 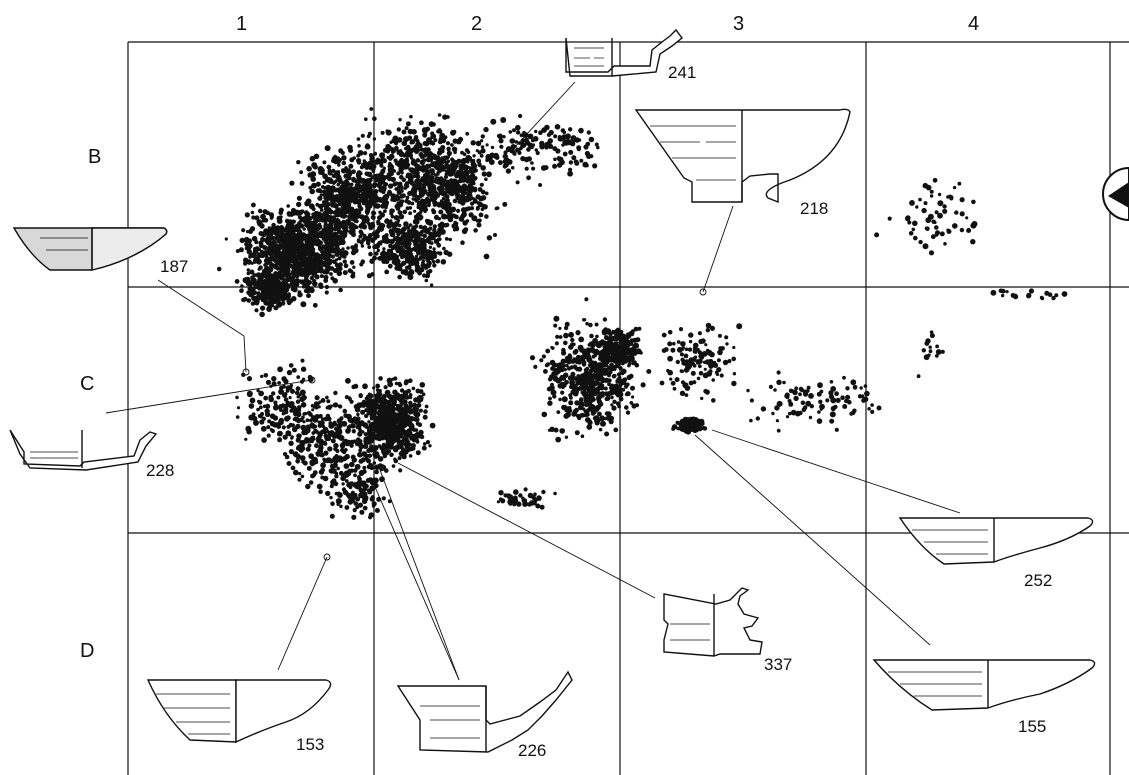 I want to click on column-label-1: 1, so click(x=241, y=24).